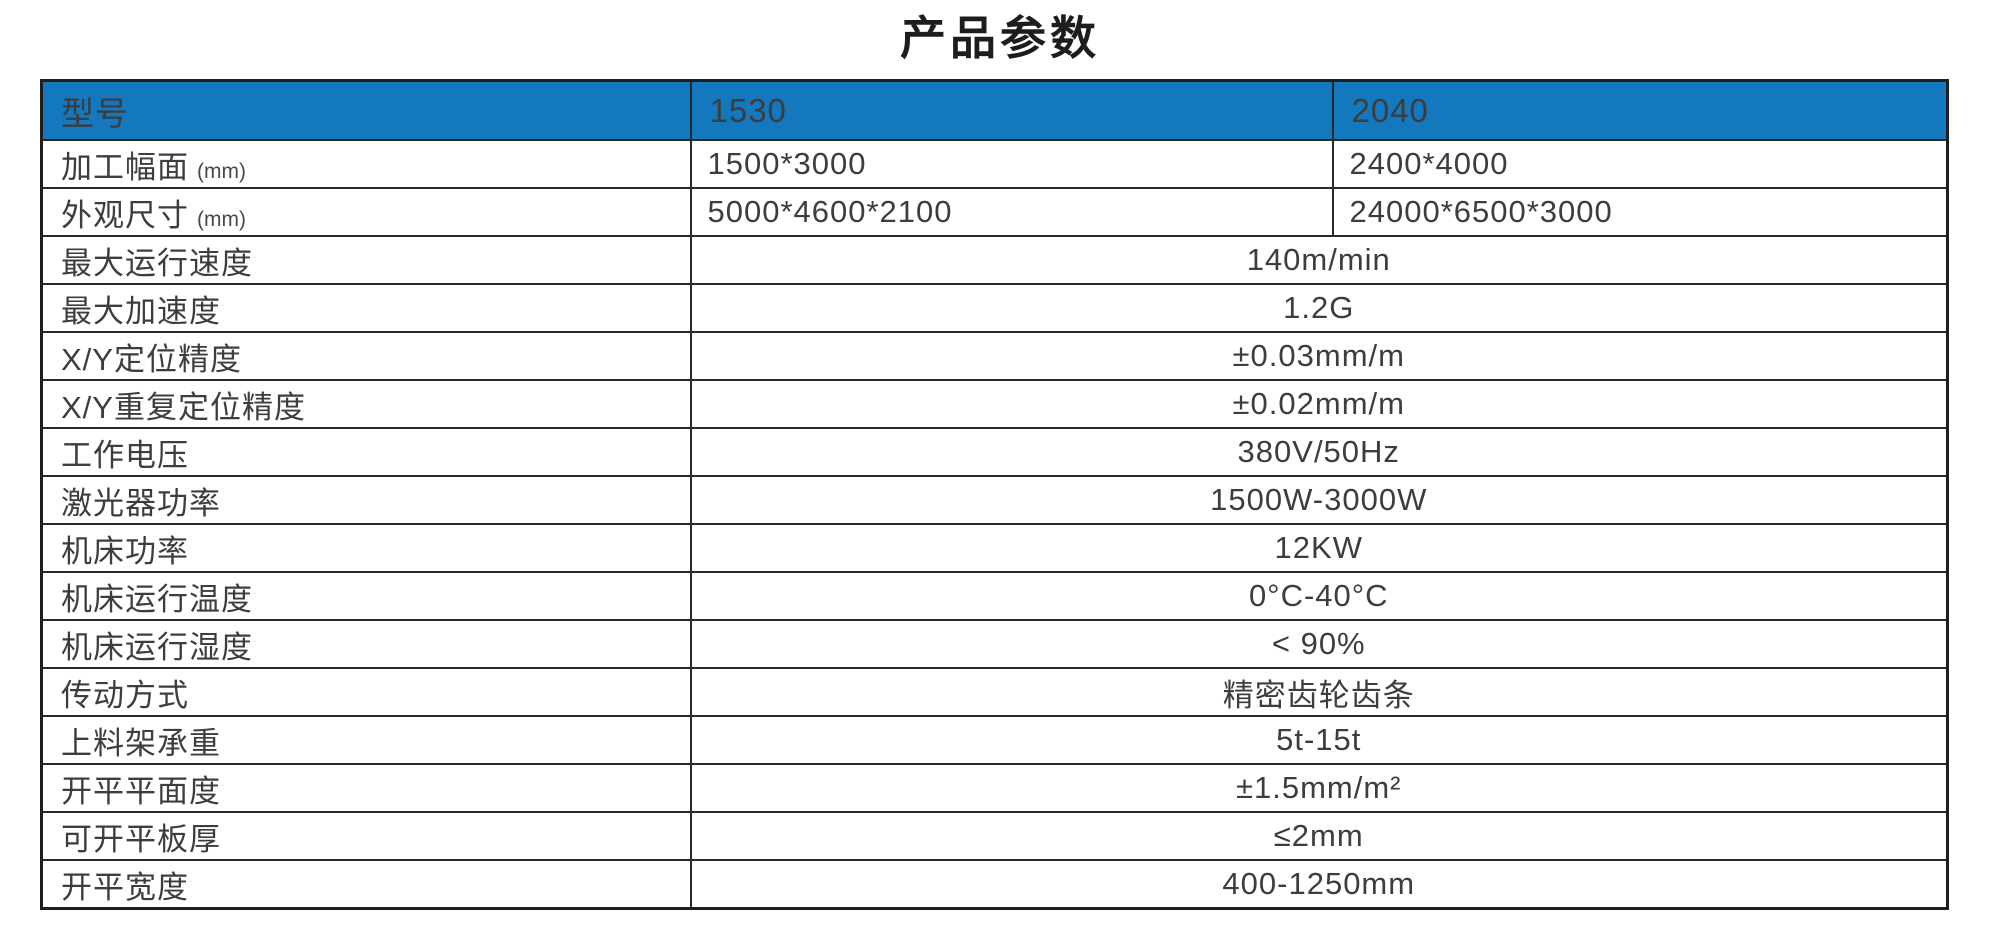 The height and width of the screenshot is (938, 2000). I want to click on table-row-overall-dimensions: 外观尺寸 (mm) 5000*4600*2100 24000*6500*3000, so click(994, 212).